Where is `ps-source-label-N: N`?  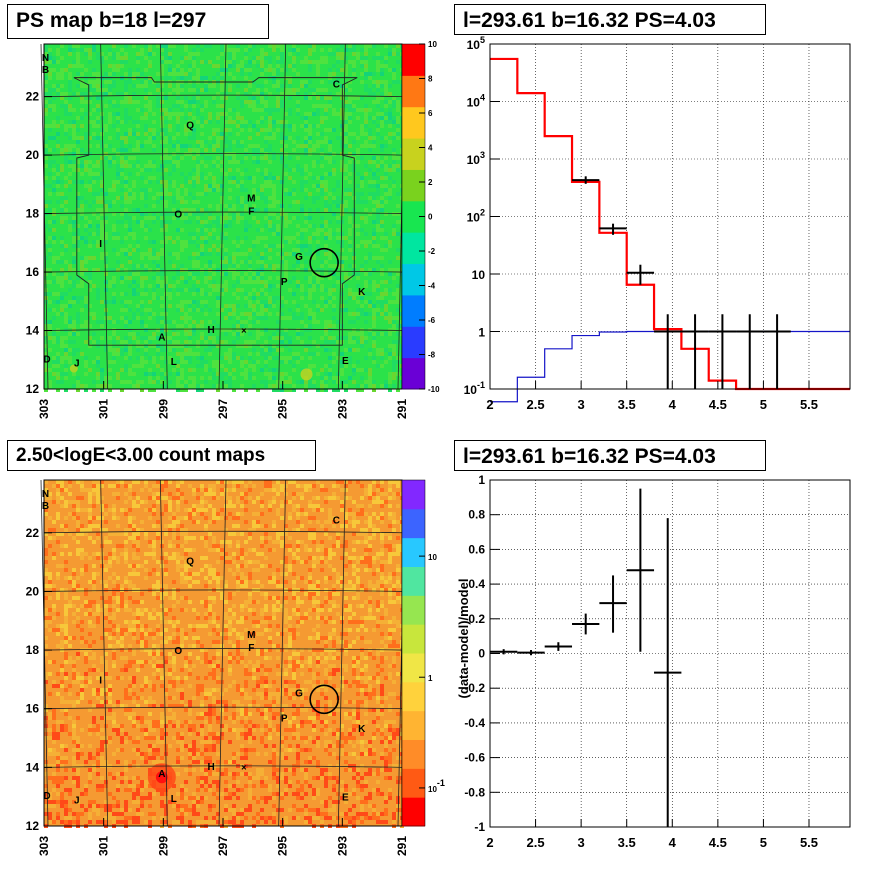 ps-source-label-N: N is located at coordinates (45, 58).